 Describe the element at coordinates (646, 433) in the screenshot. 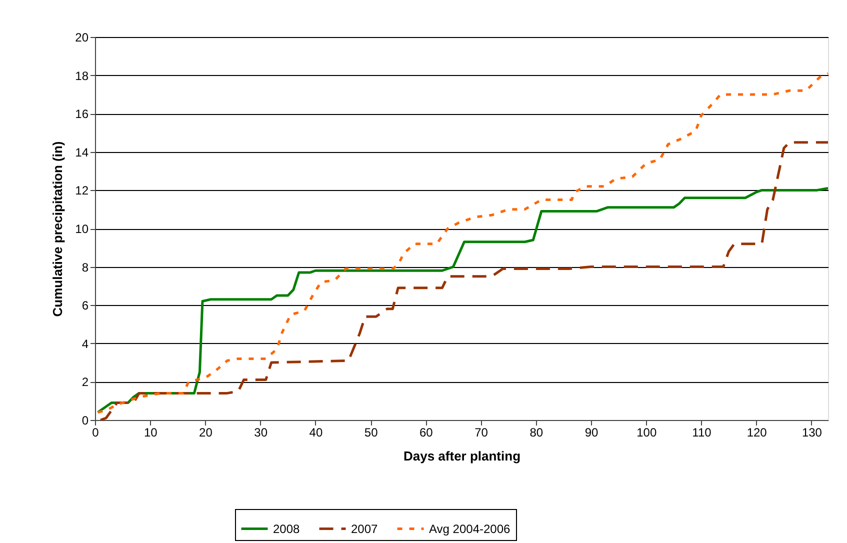

I see `x-tick-label: 100` at that location.